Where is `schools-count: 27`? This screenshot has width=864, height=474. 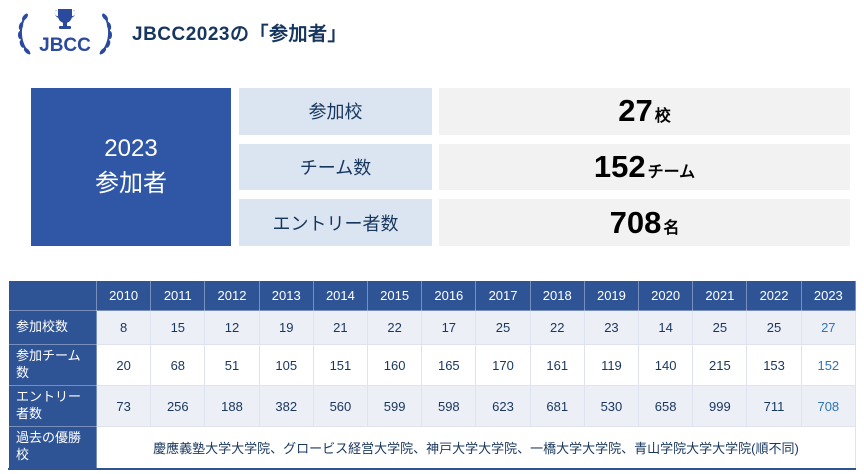
schools-count: 27 is located at coordinates (635, 111).